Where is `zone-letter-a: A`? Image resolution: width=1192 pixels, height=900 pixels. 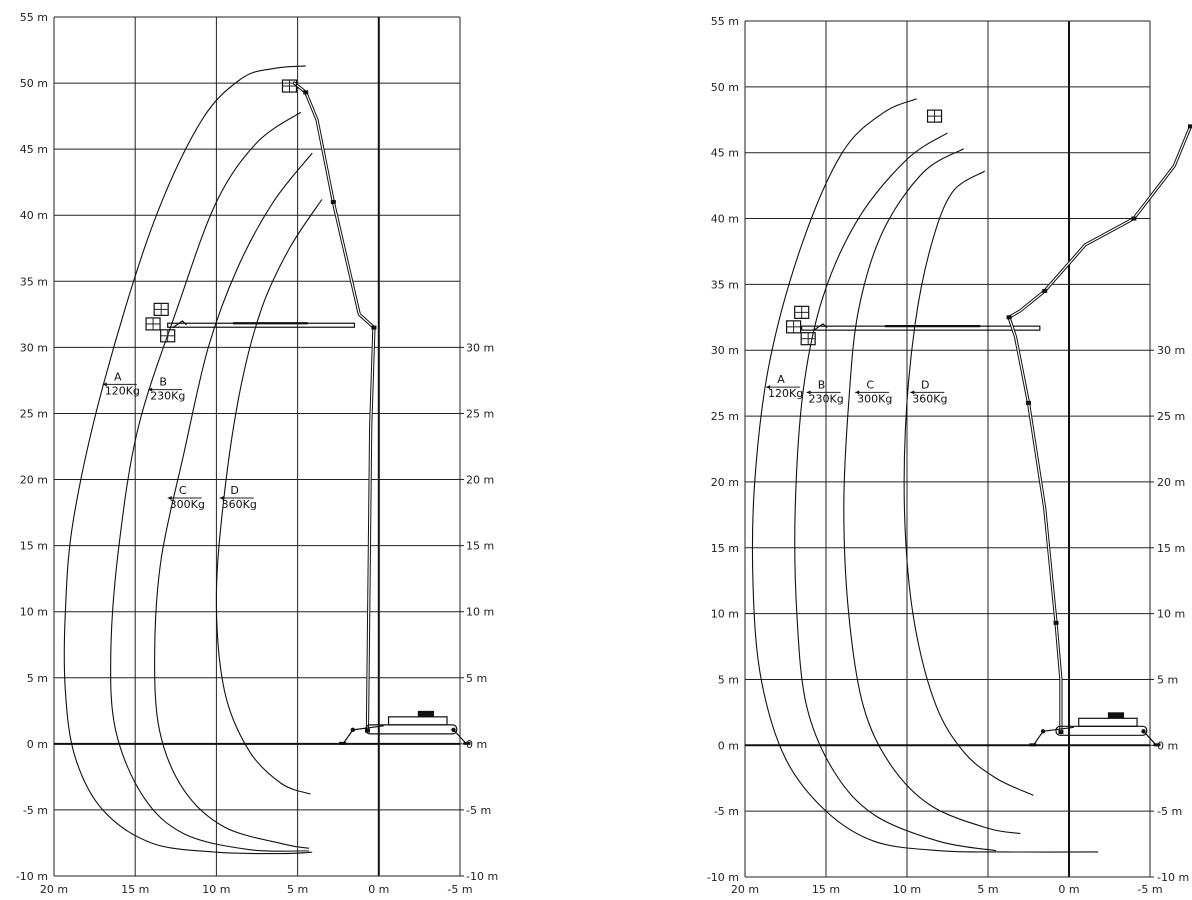 zone-letter-a: A is located at coordinates (781, 379).